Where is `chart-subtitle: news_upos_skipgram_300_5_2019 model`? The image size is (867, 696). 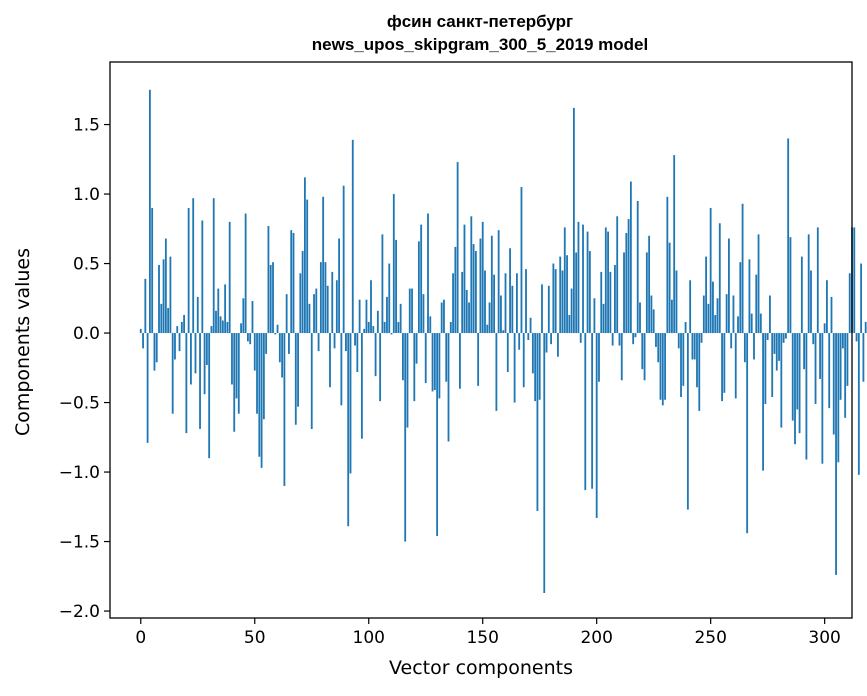
chart-subtitle: news_upos_skipgram_300_5_2019 model is located at coordinates (480, 44).